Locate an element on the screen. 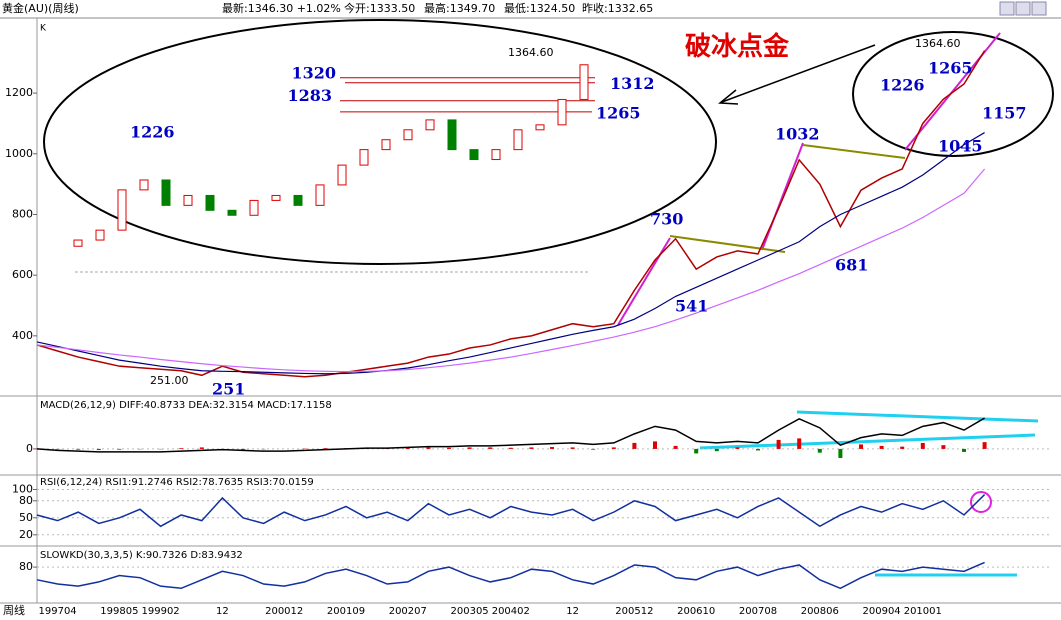 The width and height of the screenshot is (1061, 620). y-tick-label: 600 is located at coordinates (22, 274).